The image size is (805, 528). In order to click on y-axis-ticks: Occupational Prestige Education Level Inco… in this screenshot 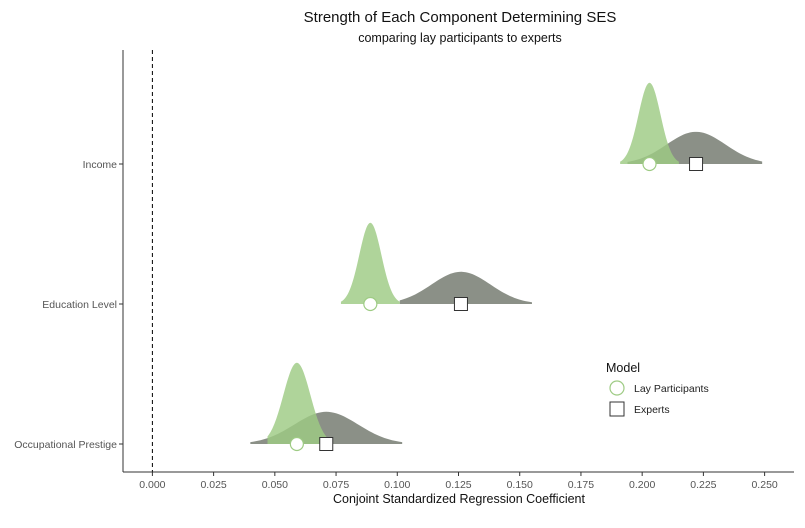, I will do `click(68, 305)`.